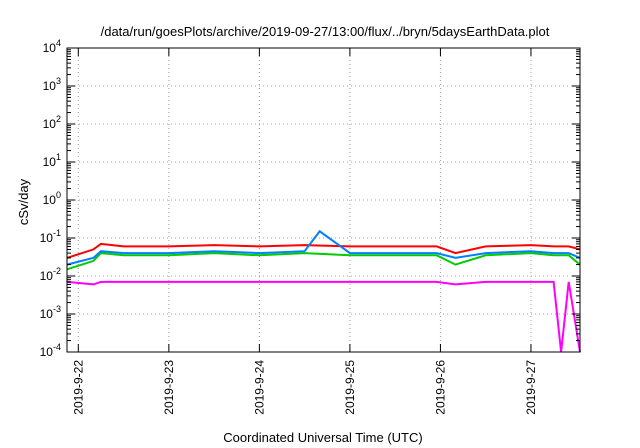 The width and height of the screenshot is (640, 448). What do you see at coordinates (50, 236) in the screenshot?
I see `y-tick-label: 10⁻¹` at bounding box center [50, 236].